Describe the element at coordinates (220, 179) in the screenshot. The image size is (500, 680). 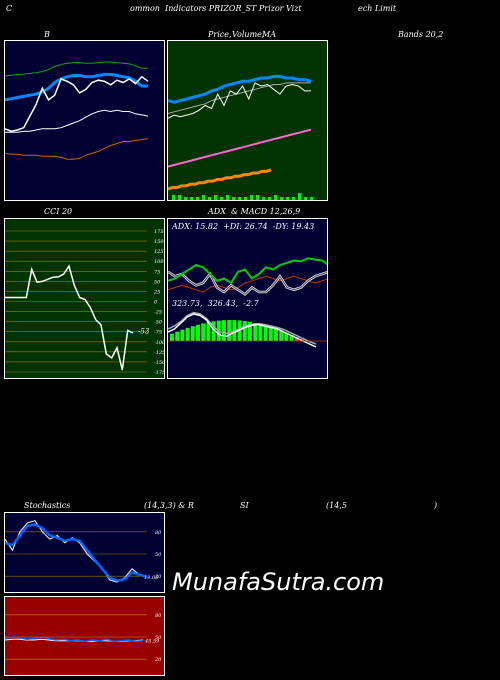
I see `ma-orange` at that location.